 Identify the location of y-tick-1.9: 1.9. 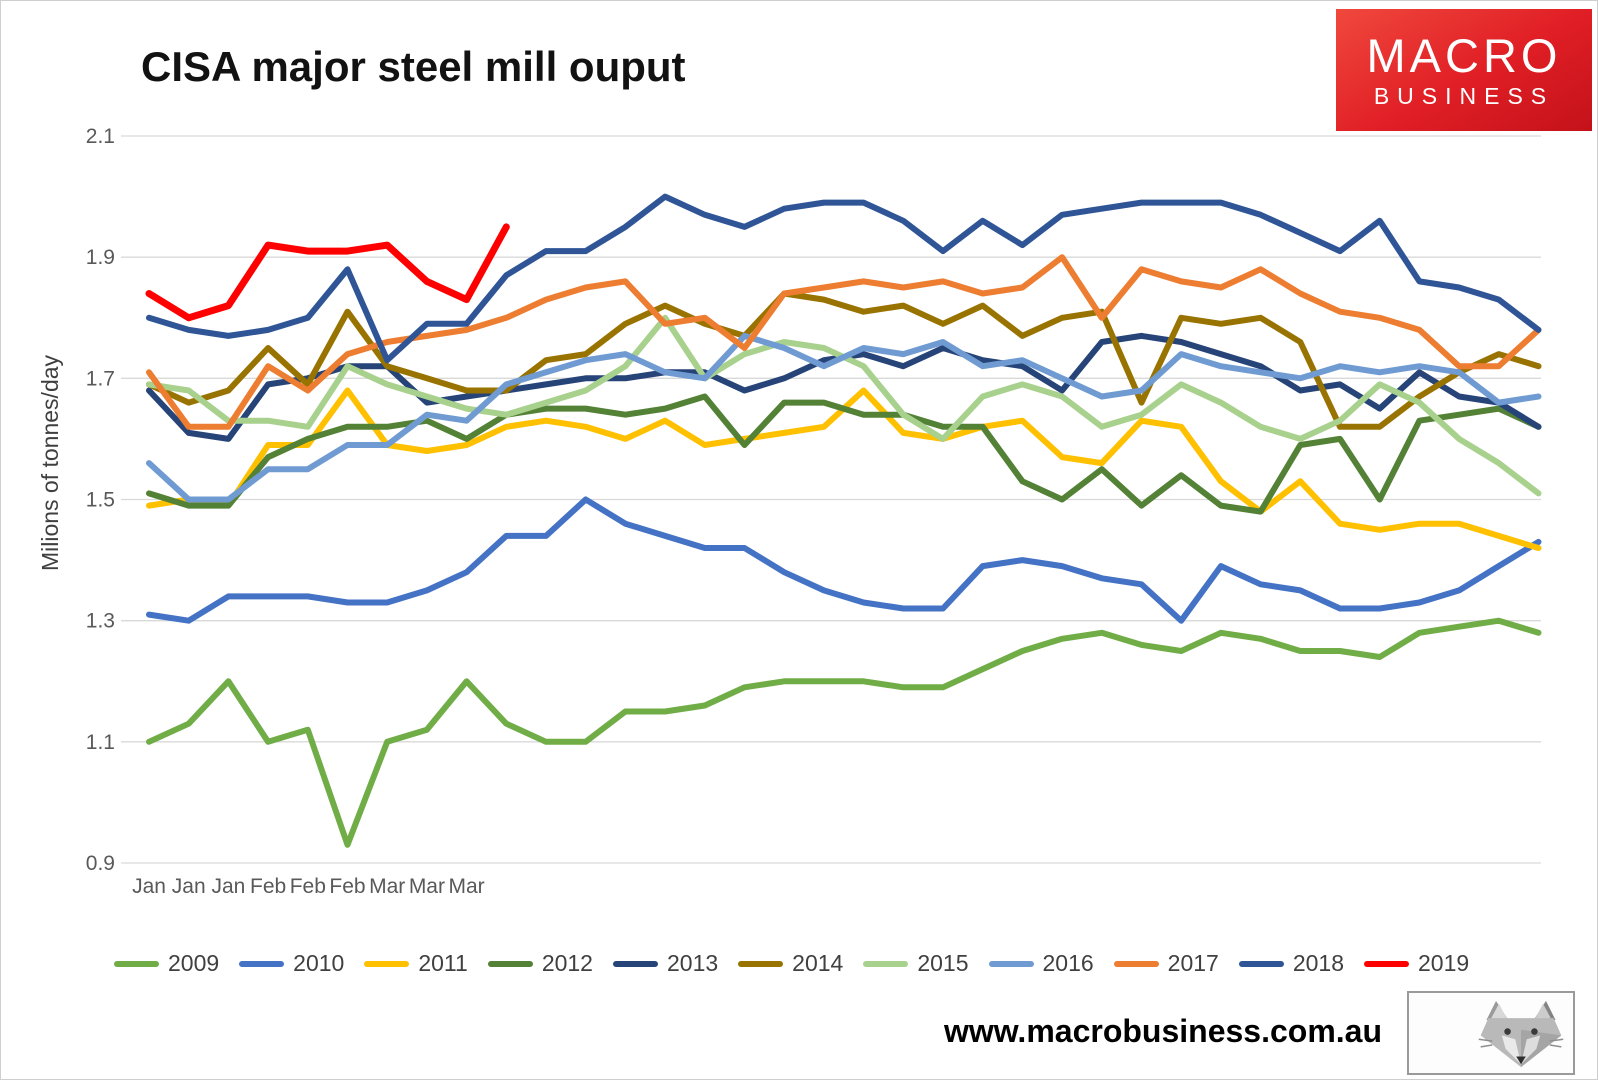
(100, 257).